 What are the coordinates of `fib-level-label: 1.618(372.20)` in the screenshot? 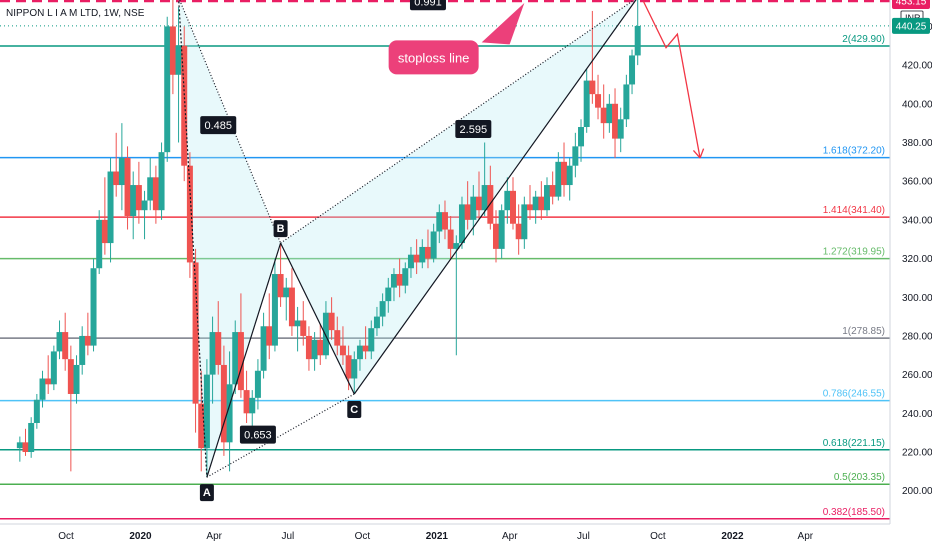 It's located at (854, 151).